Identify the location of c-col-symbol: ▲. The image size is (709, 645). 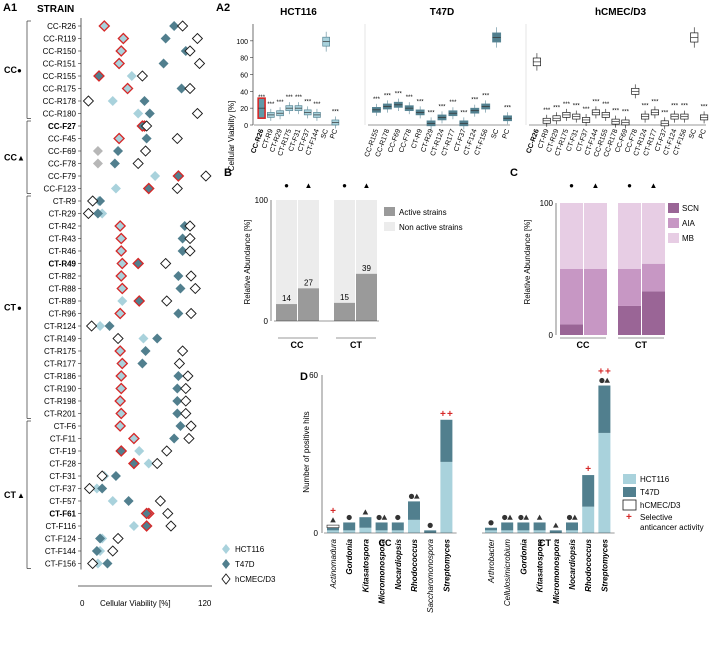
(596, 185).